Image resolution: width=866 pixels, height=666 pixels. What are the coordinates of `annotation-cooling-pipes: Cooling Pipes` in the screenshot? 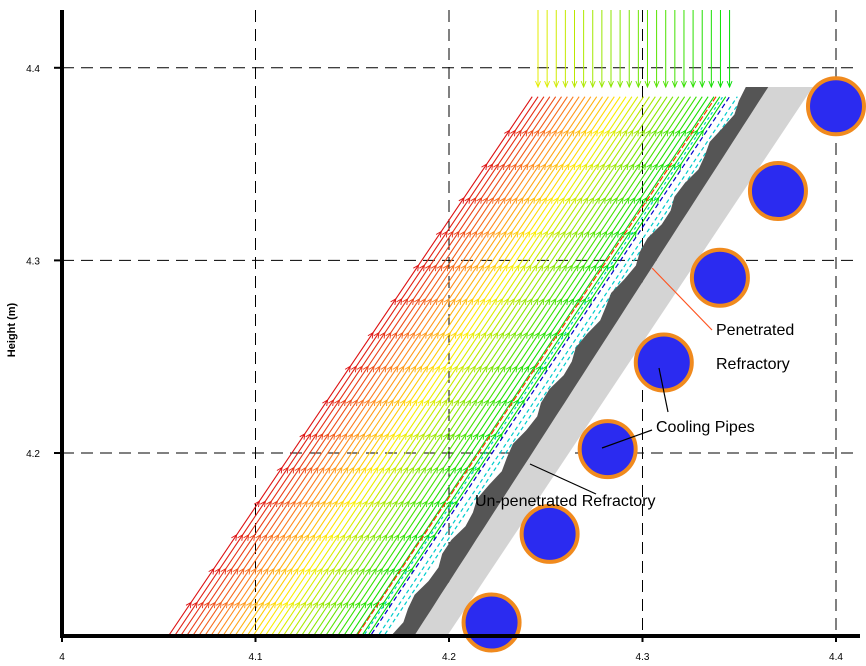 It's located at (705, 427).